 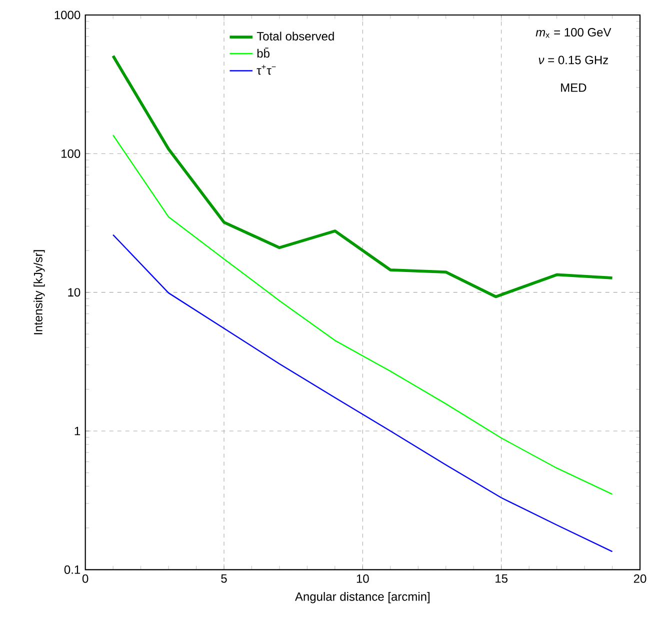 What do you see at coordinates (573, 60) in the screenshot?
I see `annotation: ν = 0.15 GHz` at bounding box center [573, 60].